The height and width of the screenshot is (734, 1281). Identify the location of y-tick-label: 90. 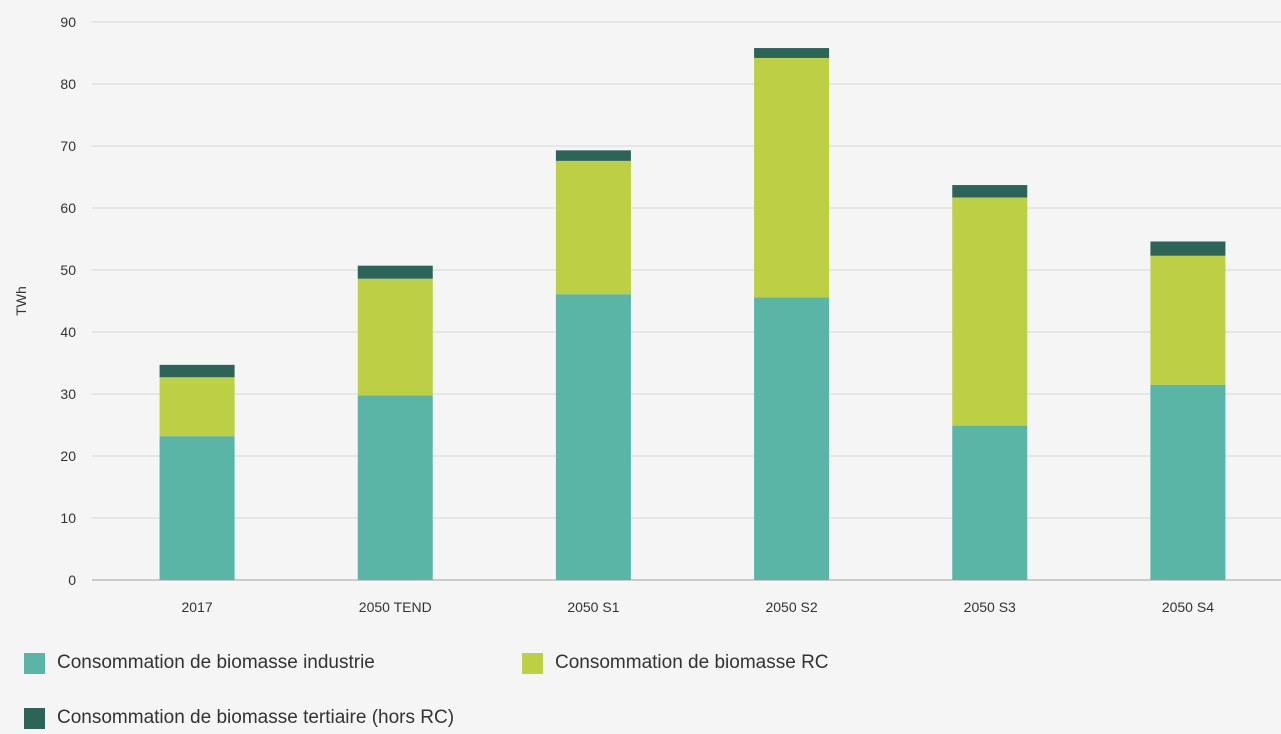
(68, 22).